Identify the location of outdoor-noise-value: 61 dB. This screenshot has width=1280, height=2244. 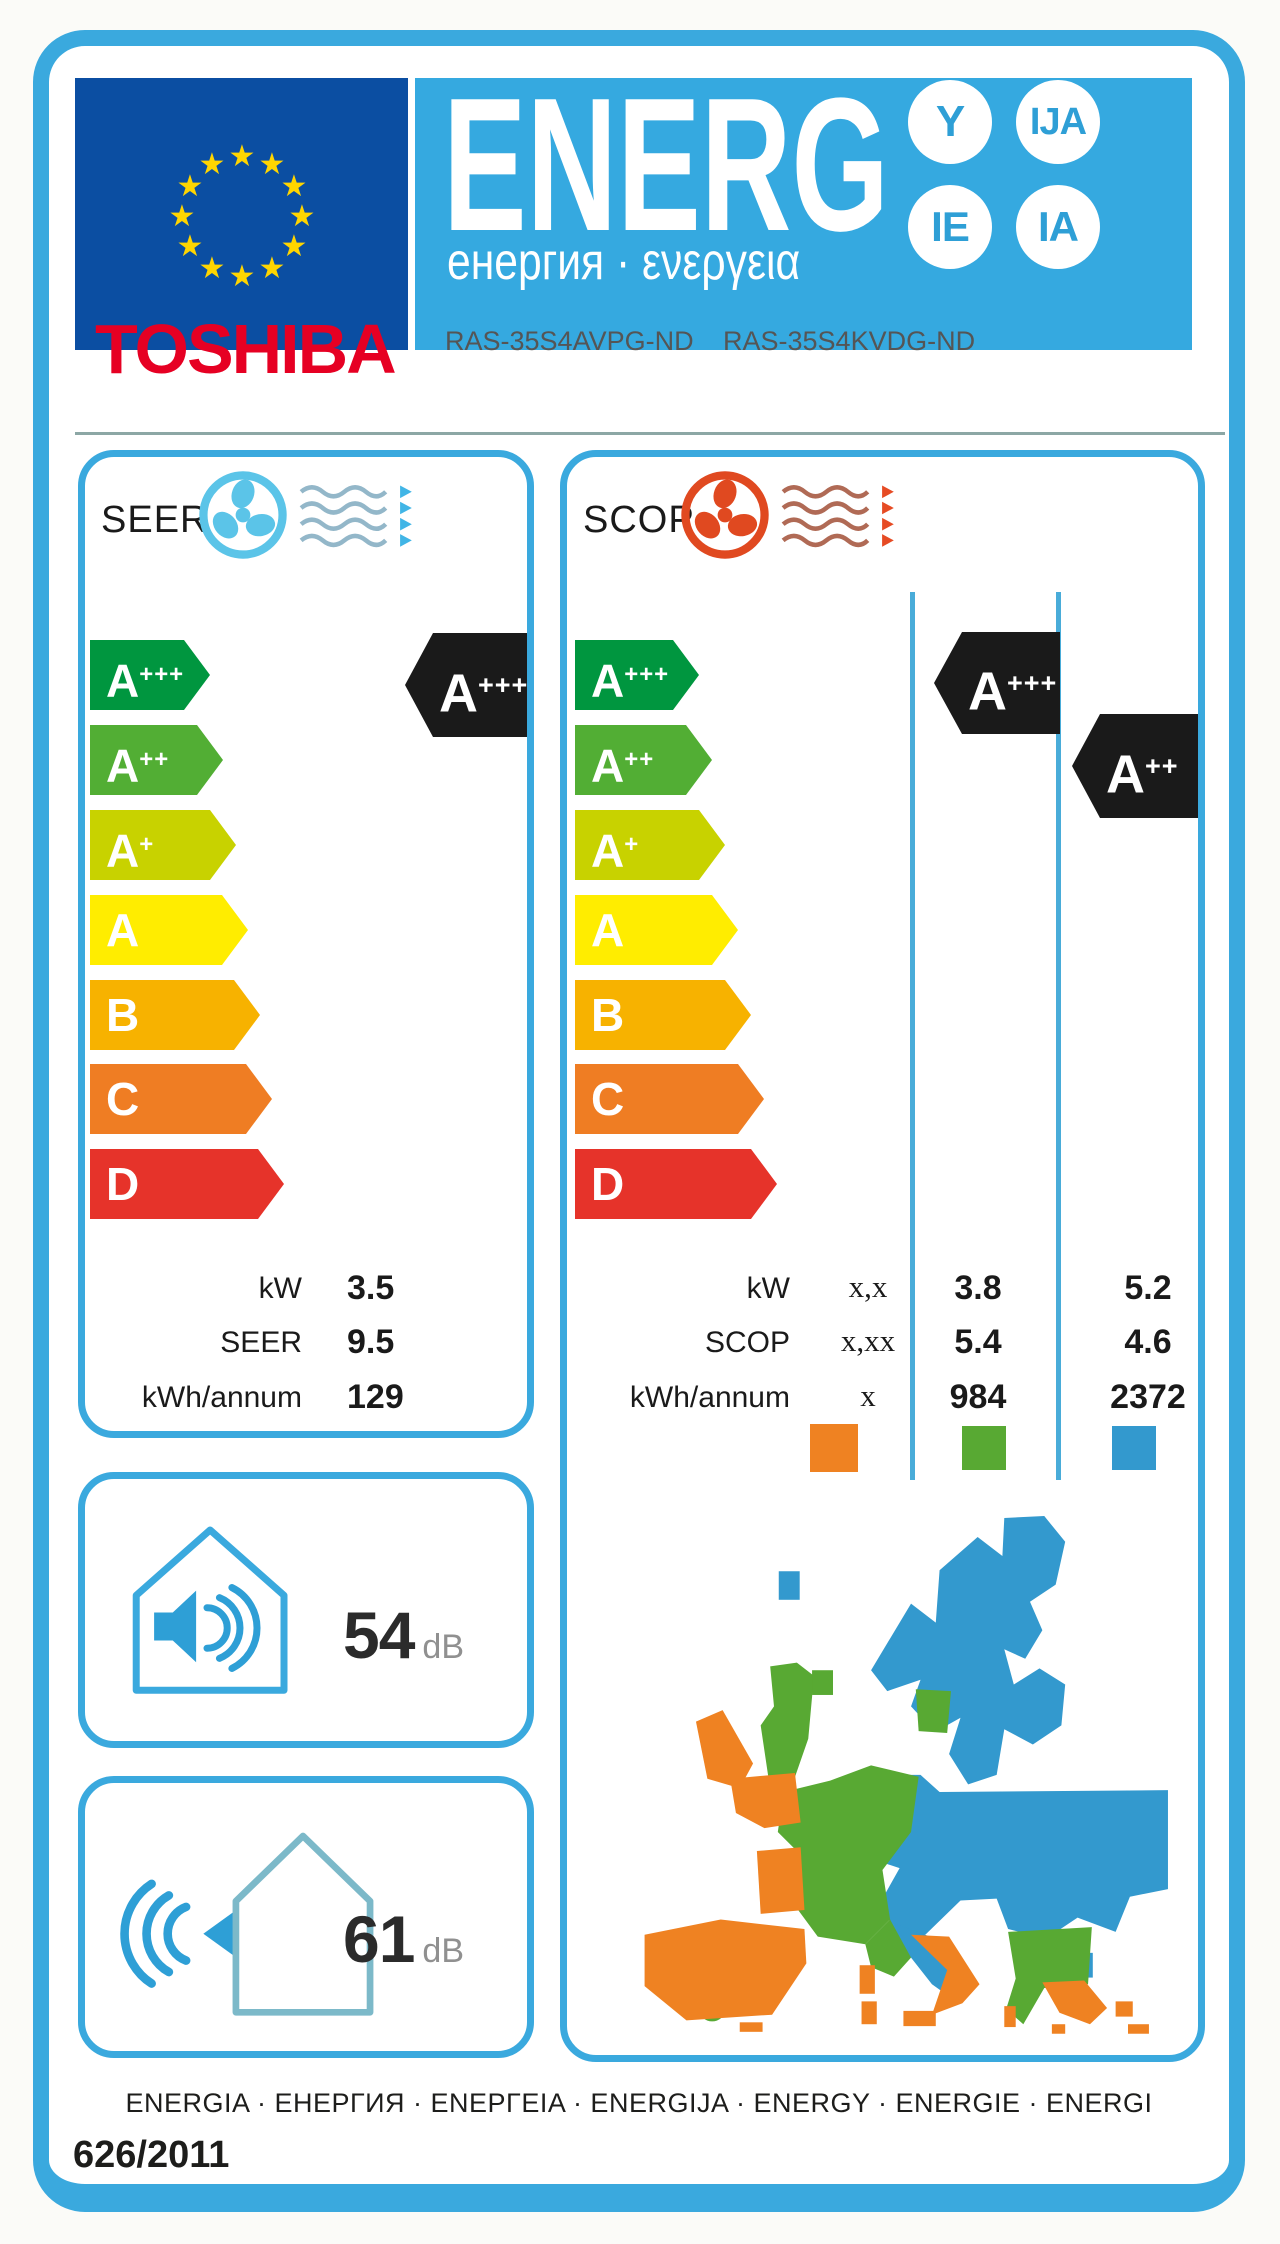
(404, 1939).